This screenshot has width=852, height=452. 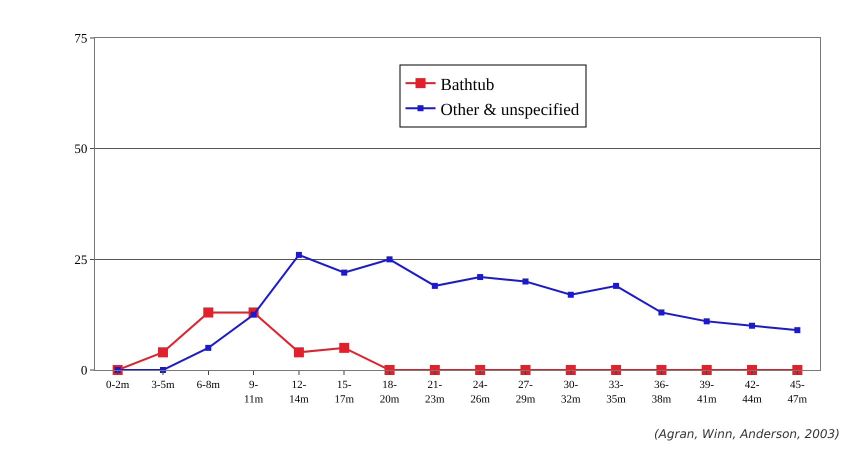 What do you see at coordinates (163, 385) in the screenshot?
I see `x-tick-label: 3-5m` at bounding box center [163, 385].